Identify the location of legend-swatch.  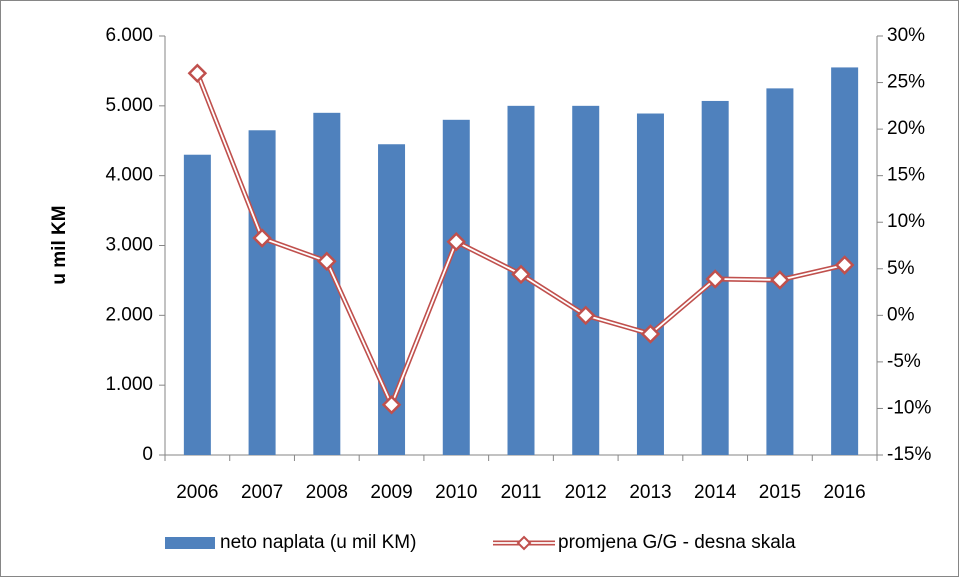
(190, 543).